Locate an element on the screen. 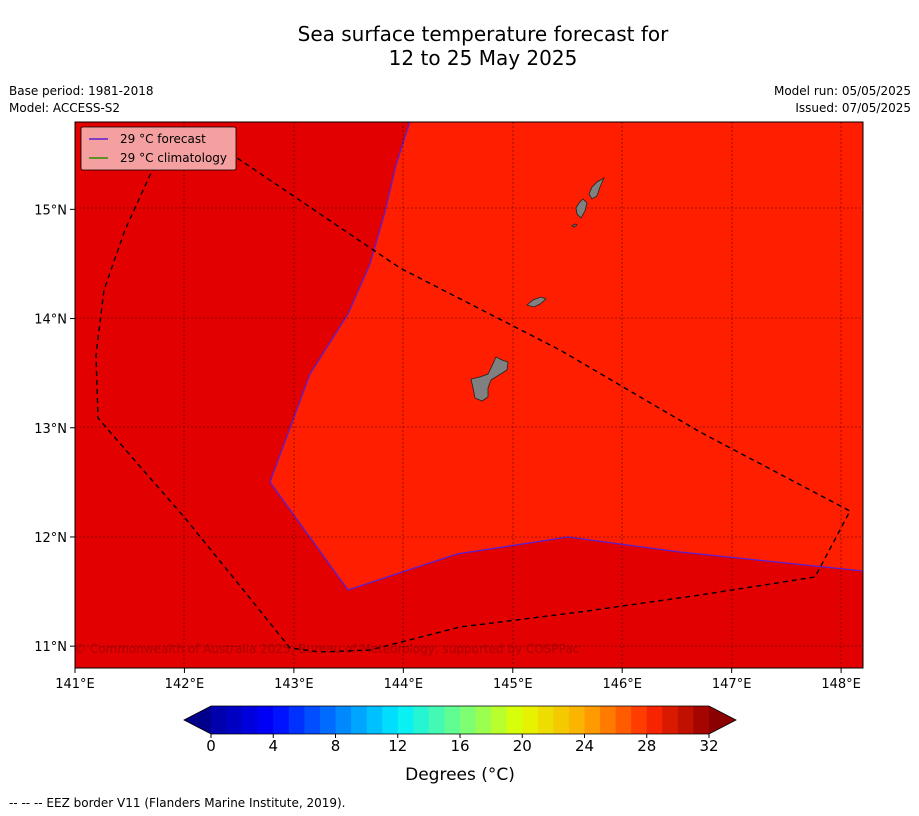 The image size is (919, 816). colorbar-tick-label: 24 is located at coordinates (584, 746).